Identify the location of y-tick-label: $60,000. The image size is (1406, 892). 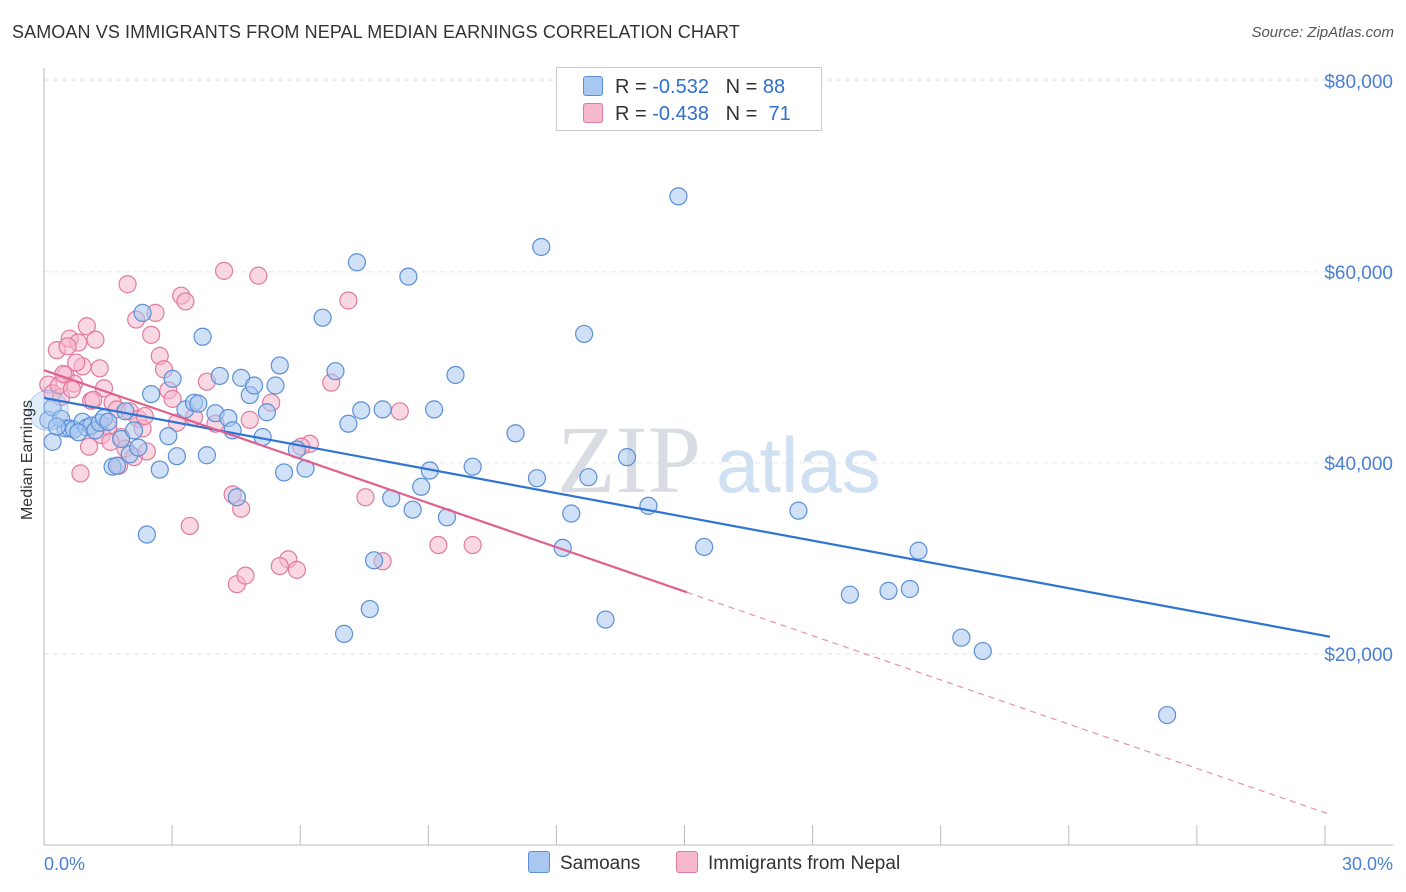
(1358, 273).